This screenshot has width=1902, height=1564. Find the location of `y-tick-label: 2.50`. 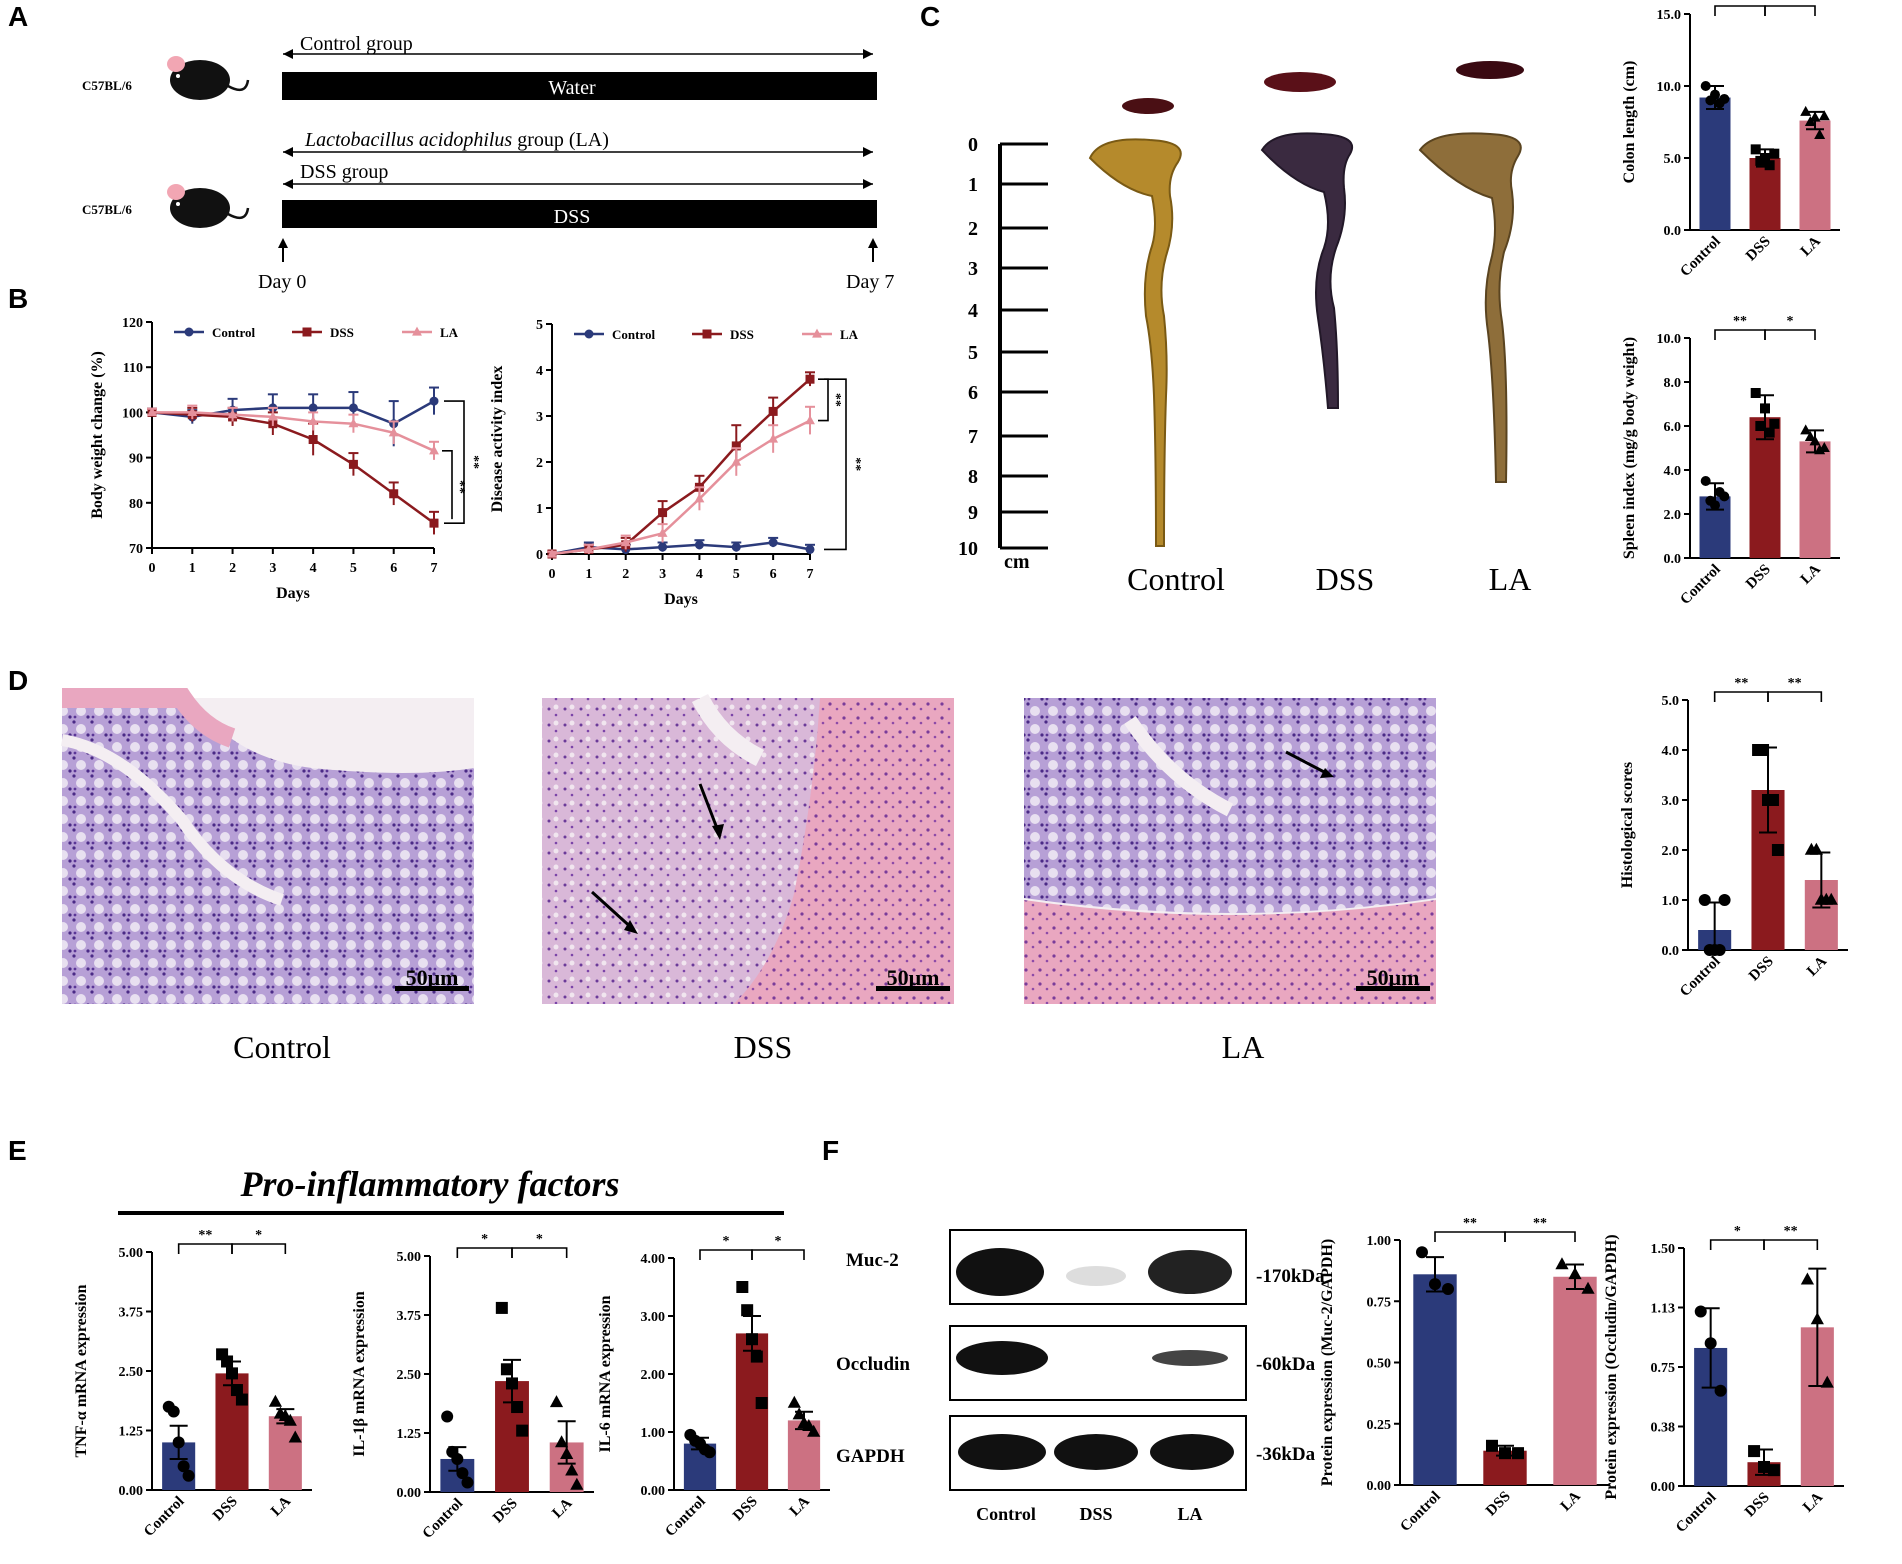

y-tick-label: 2.50 is located at coordinates (409, 1375).